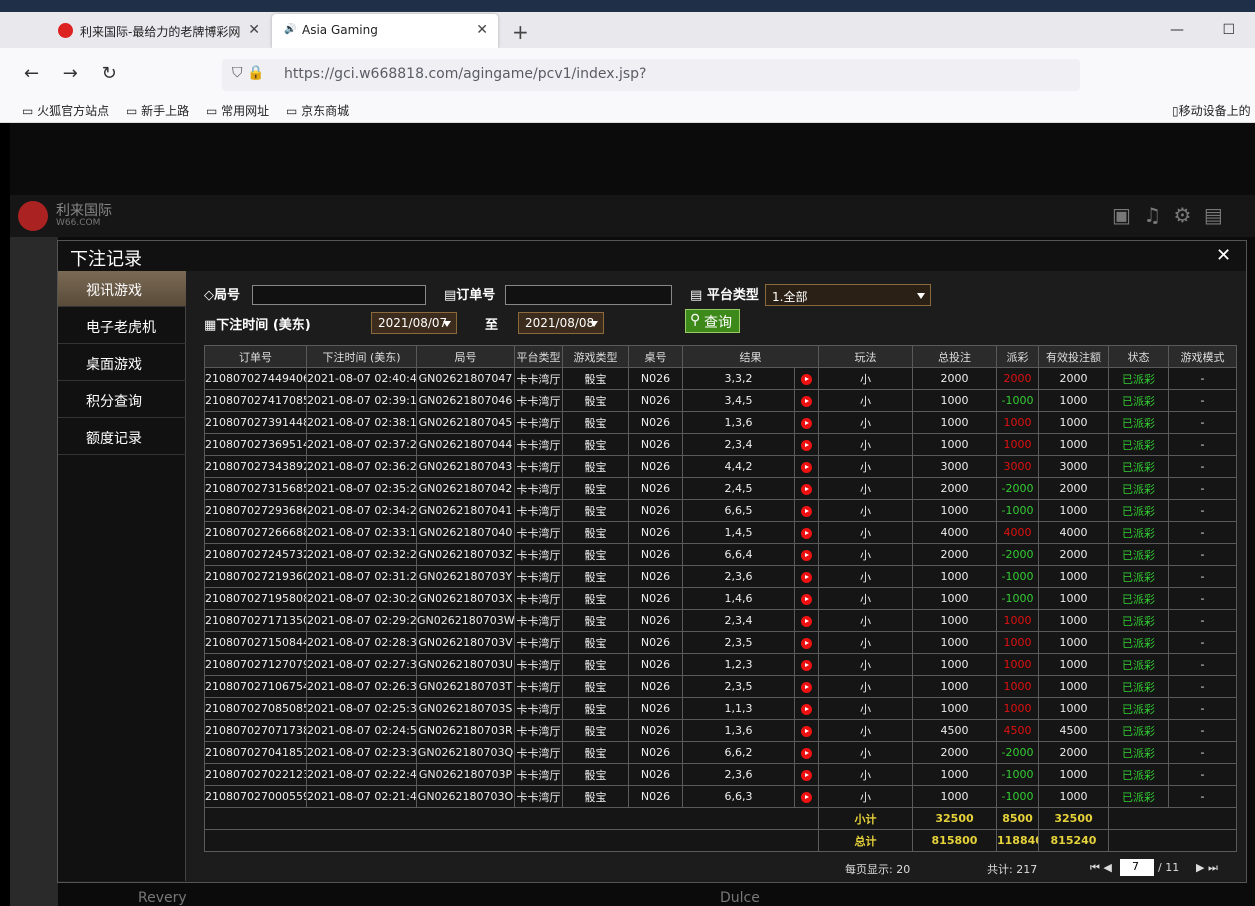  What do you see at coordinates (520, 32) in the screenshot?
I see `new-tab: +` at bounding box center [520, 32].